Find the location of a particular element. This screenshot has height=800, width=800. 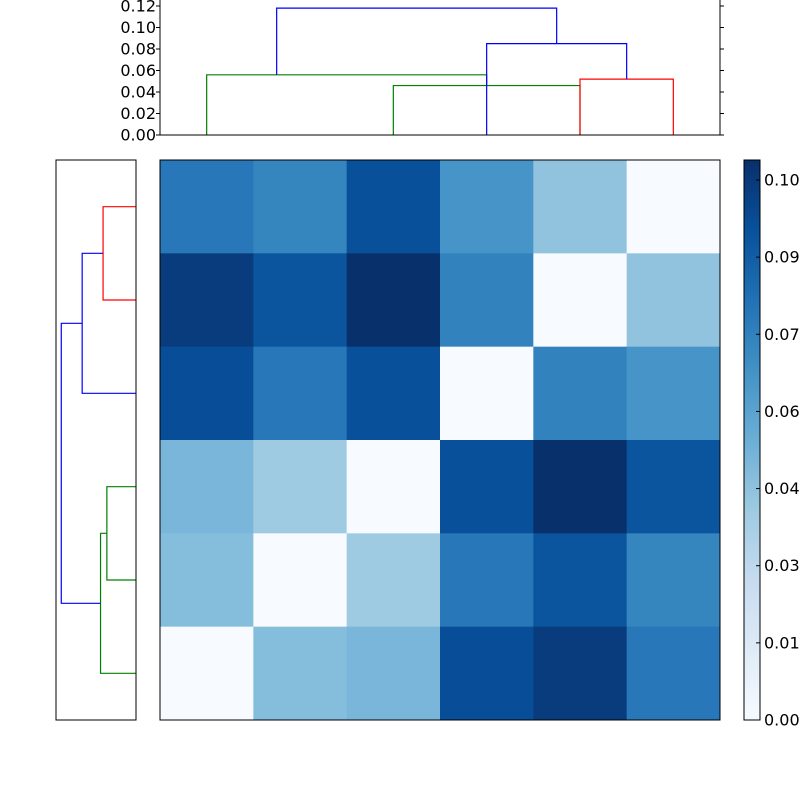

top-dendrogram-ytick-label: 0.00 is located at coordinates (138, 135).